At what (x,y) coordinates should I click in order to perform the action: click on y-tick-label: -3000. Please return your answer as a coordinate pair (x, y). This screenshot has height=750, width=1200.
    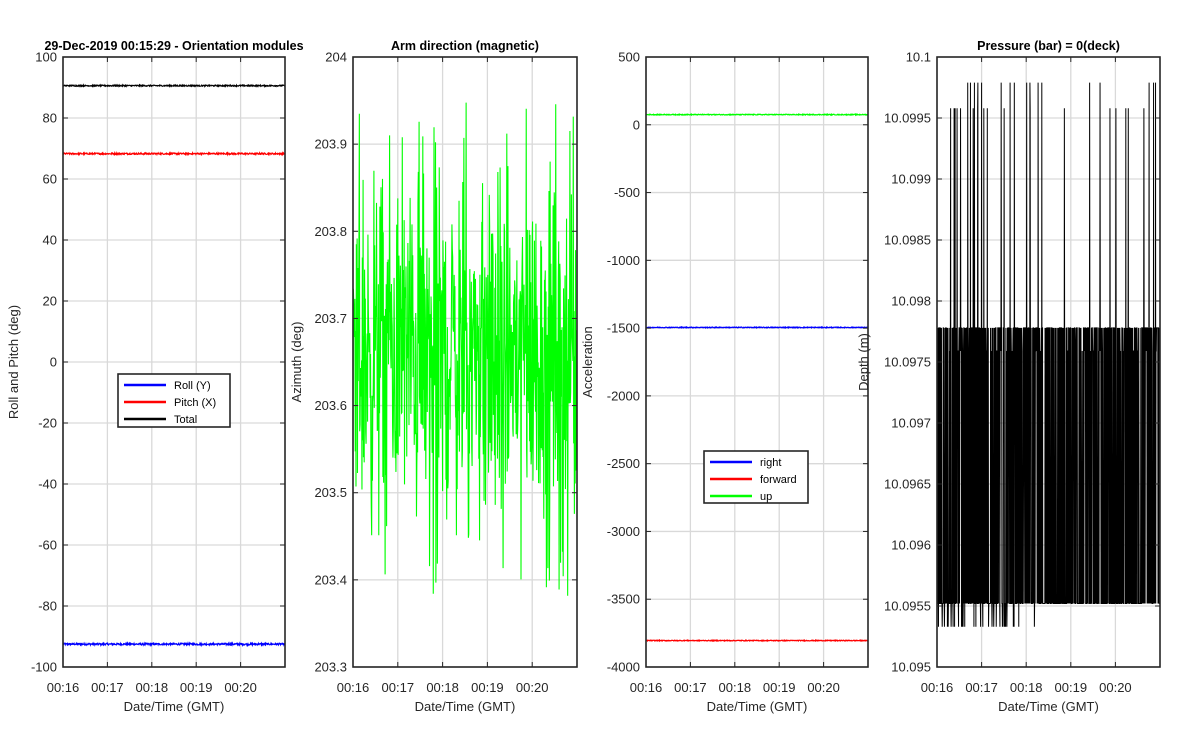
    Looking at the image, I should click on (623, 531).